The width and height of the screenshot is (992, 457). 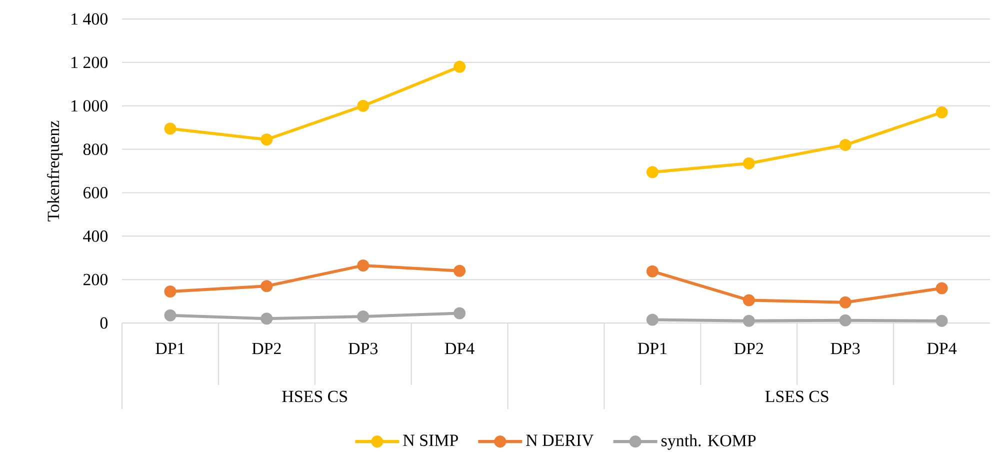 I want to click on legend-label: N SIMP, so click(x=430, y=440).